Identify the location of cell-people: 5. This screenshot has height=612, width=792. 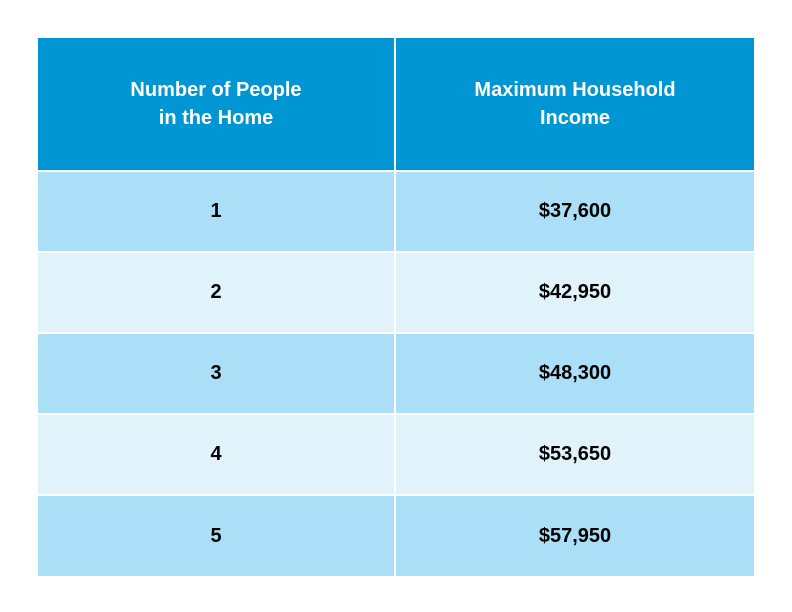
(217, 536).